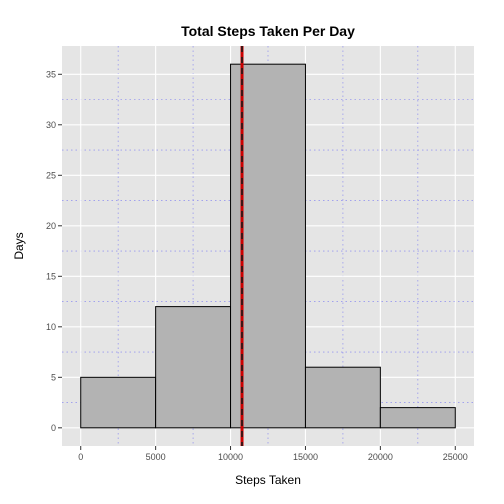 This screenshot has height=504, width=504. I want to click on x-tick-label: 10000, so click(230, 457).